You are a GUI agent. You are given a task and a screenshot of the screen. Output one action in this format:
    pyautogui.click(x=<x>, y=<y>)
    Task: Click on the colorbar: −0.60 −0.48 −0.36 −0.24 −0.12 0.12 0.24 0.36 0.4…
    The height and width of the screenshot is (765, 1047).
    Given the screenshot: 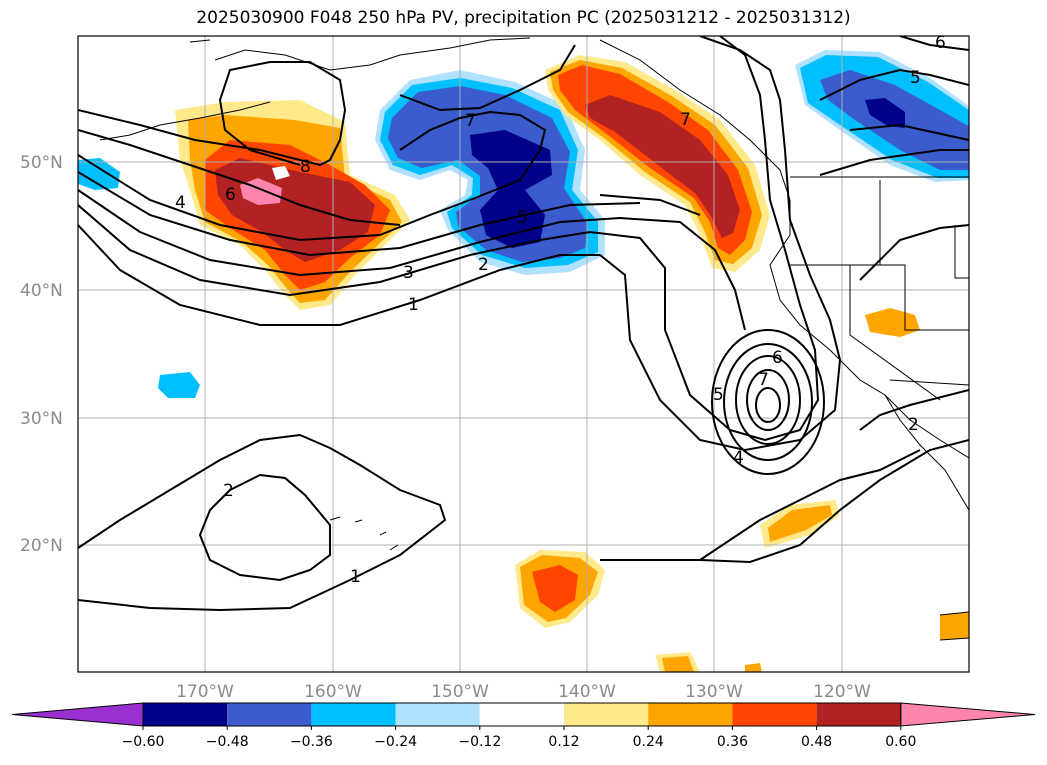 What is the action you would take?
    pyautogui.click(x=523, y=726)
    